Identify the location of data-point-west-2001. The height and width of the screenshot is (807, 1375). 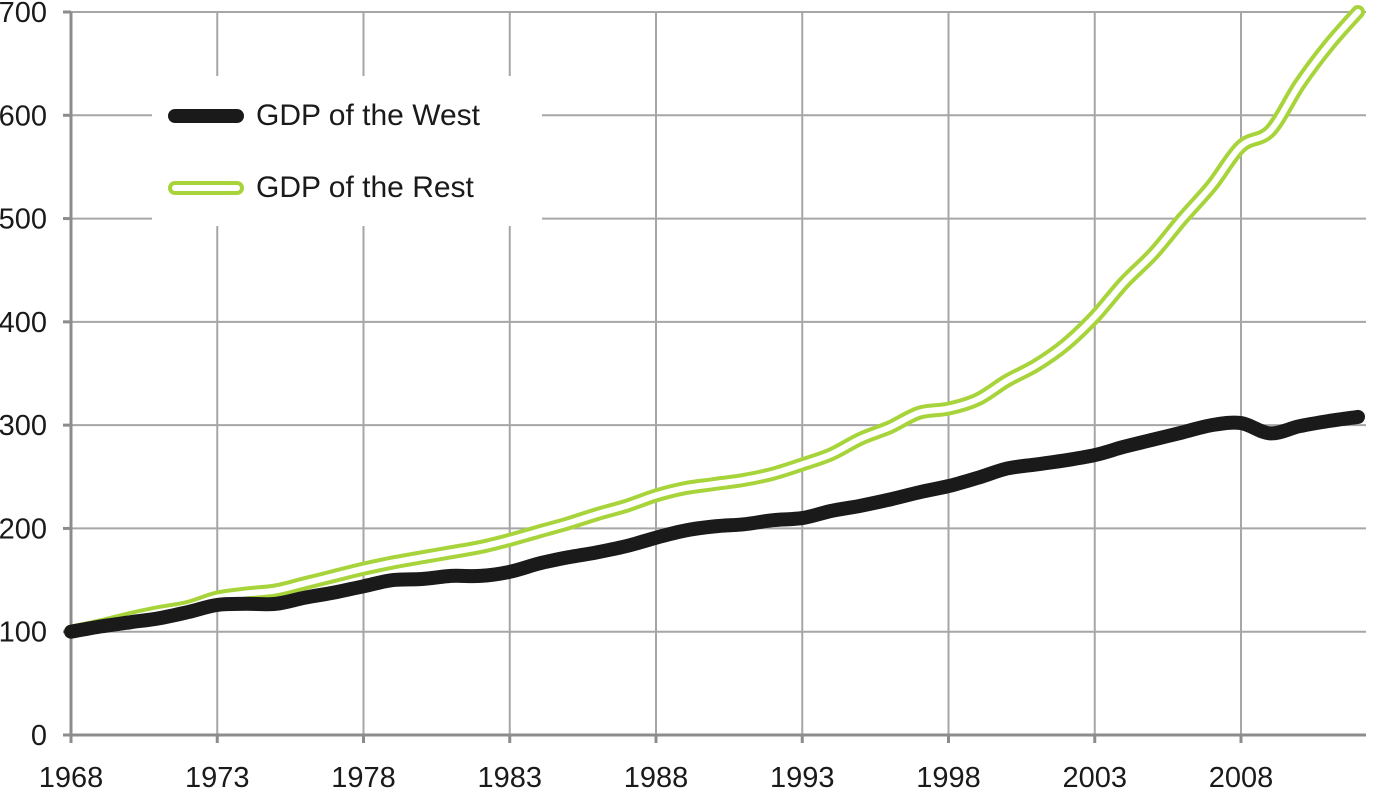
(1036, 464).